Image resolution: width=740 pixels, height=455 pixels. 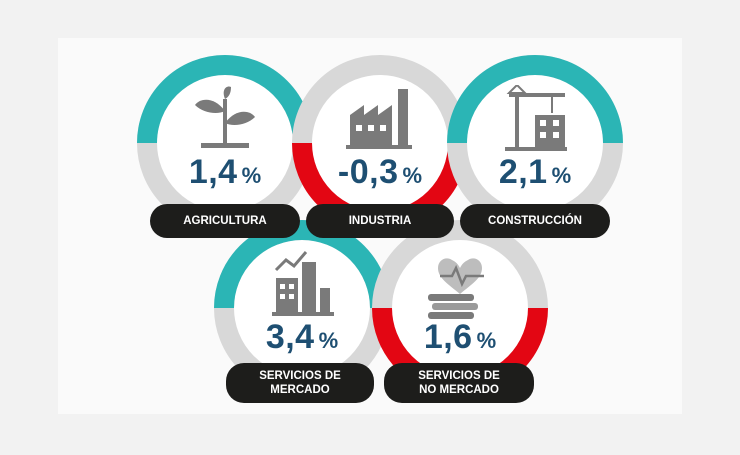 I want to click on label-line: NO MERCADO, so click(x=459, y=390).